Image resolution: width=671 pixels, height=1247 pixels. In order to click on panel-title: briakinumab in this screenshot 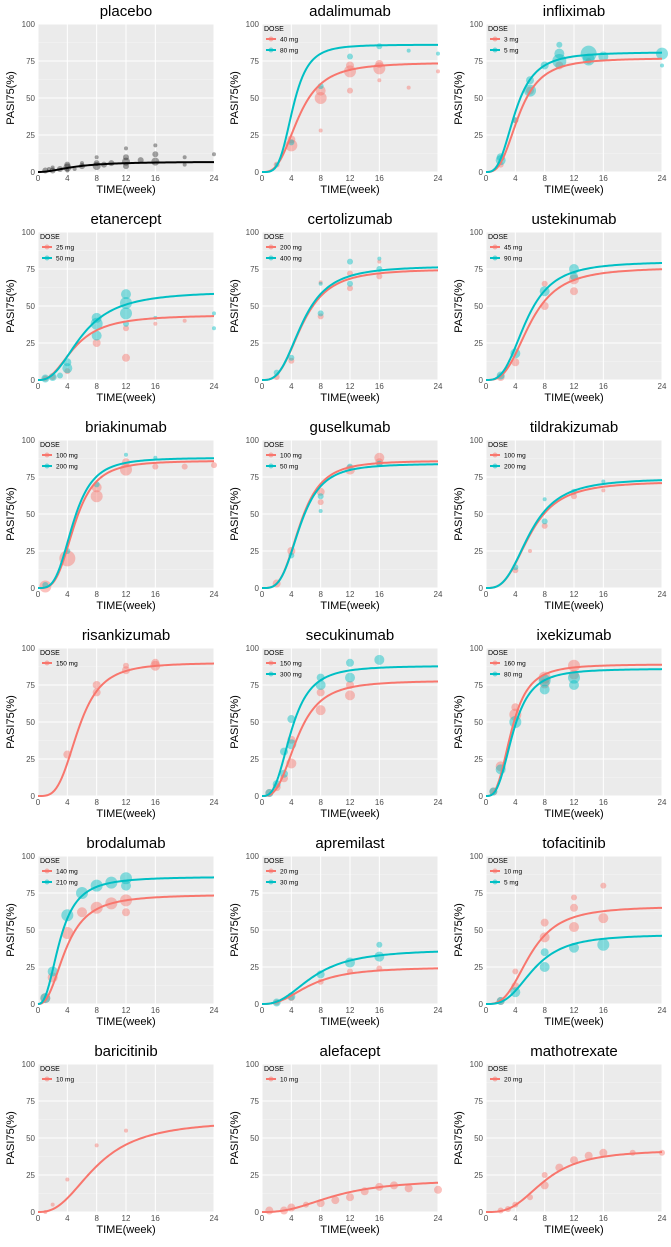, I will do `click(126, 427)`.